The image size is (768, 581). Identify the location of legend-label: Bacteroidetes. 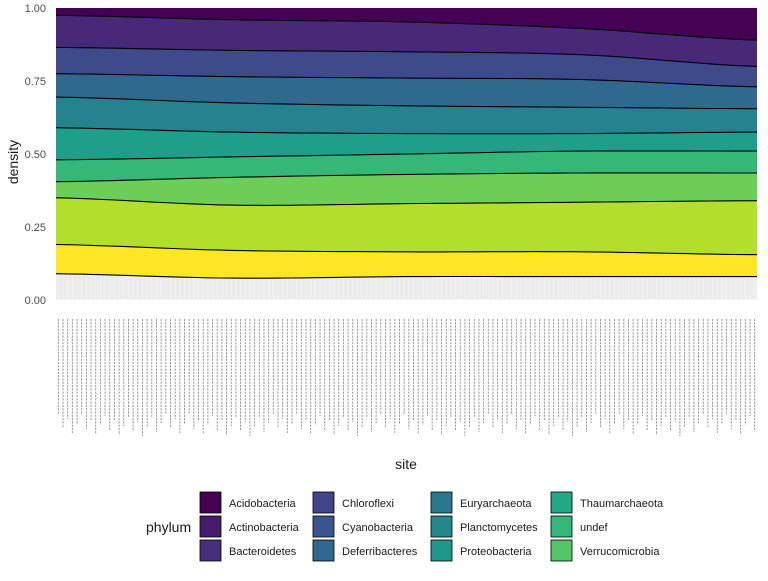
(263, 552).